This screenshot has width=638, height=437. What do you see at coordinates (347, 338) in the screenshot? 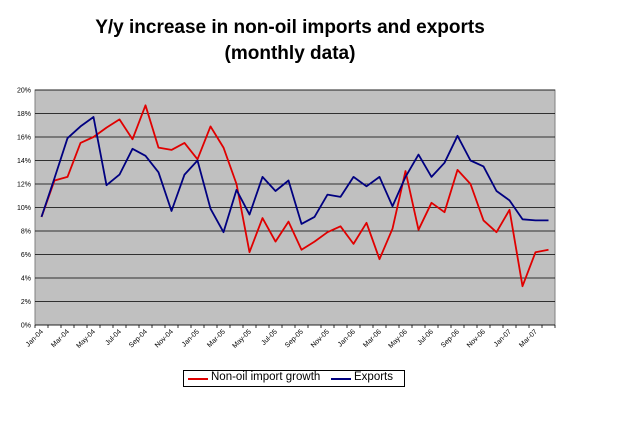
I see `x-tick-label: Jan-06` at bounding box center [347, 338].